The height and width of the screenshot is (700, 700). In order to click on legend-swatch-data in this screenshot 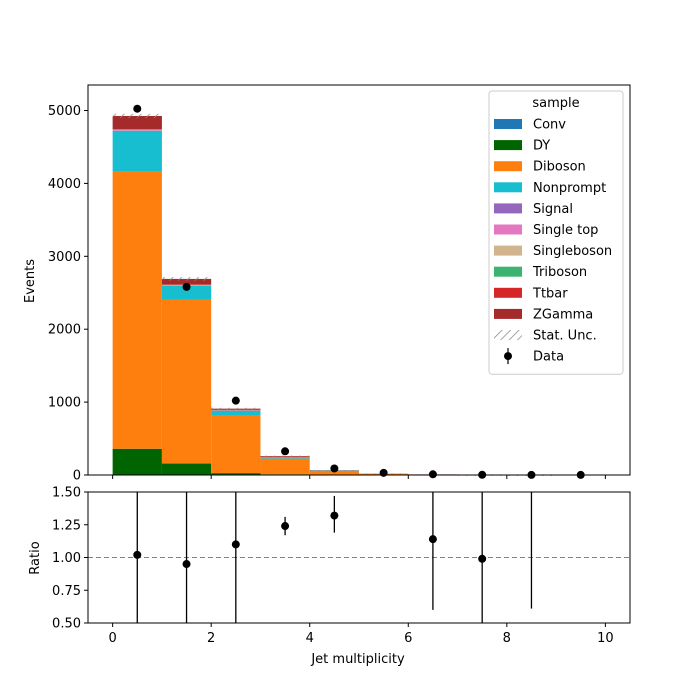, I will do `click(508, 356)`.